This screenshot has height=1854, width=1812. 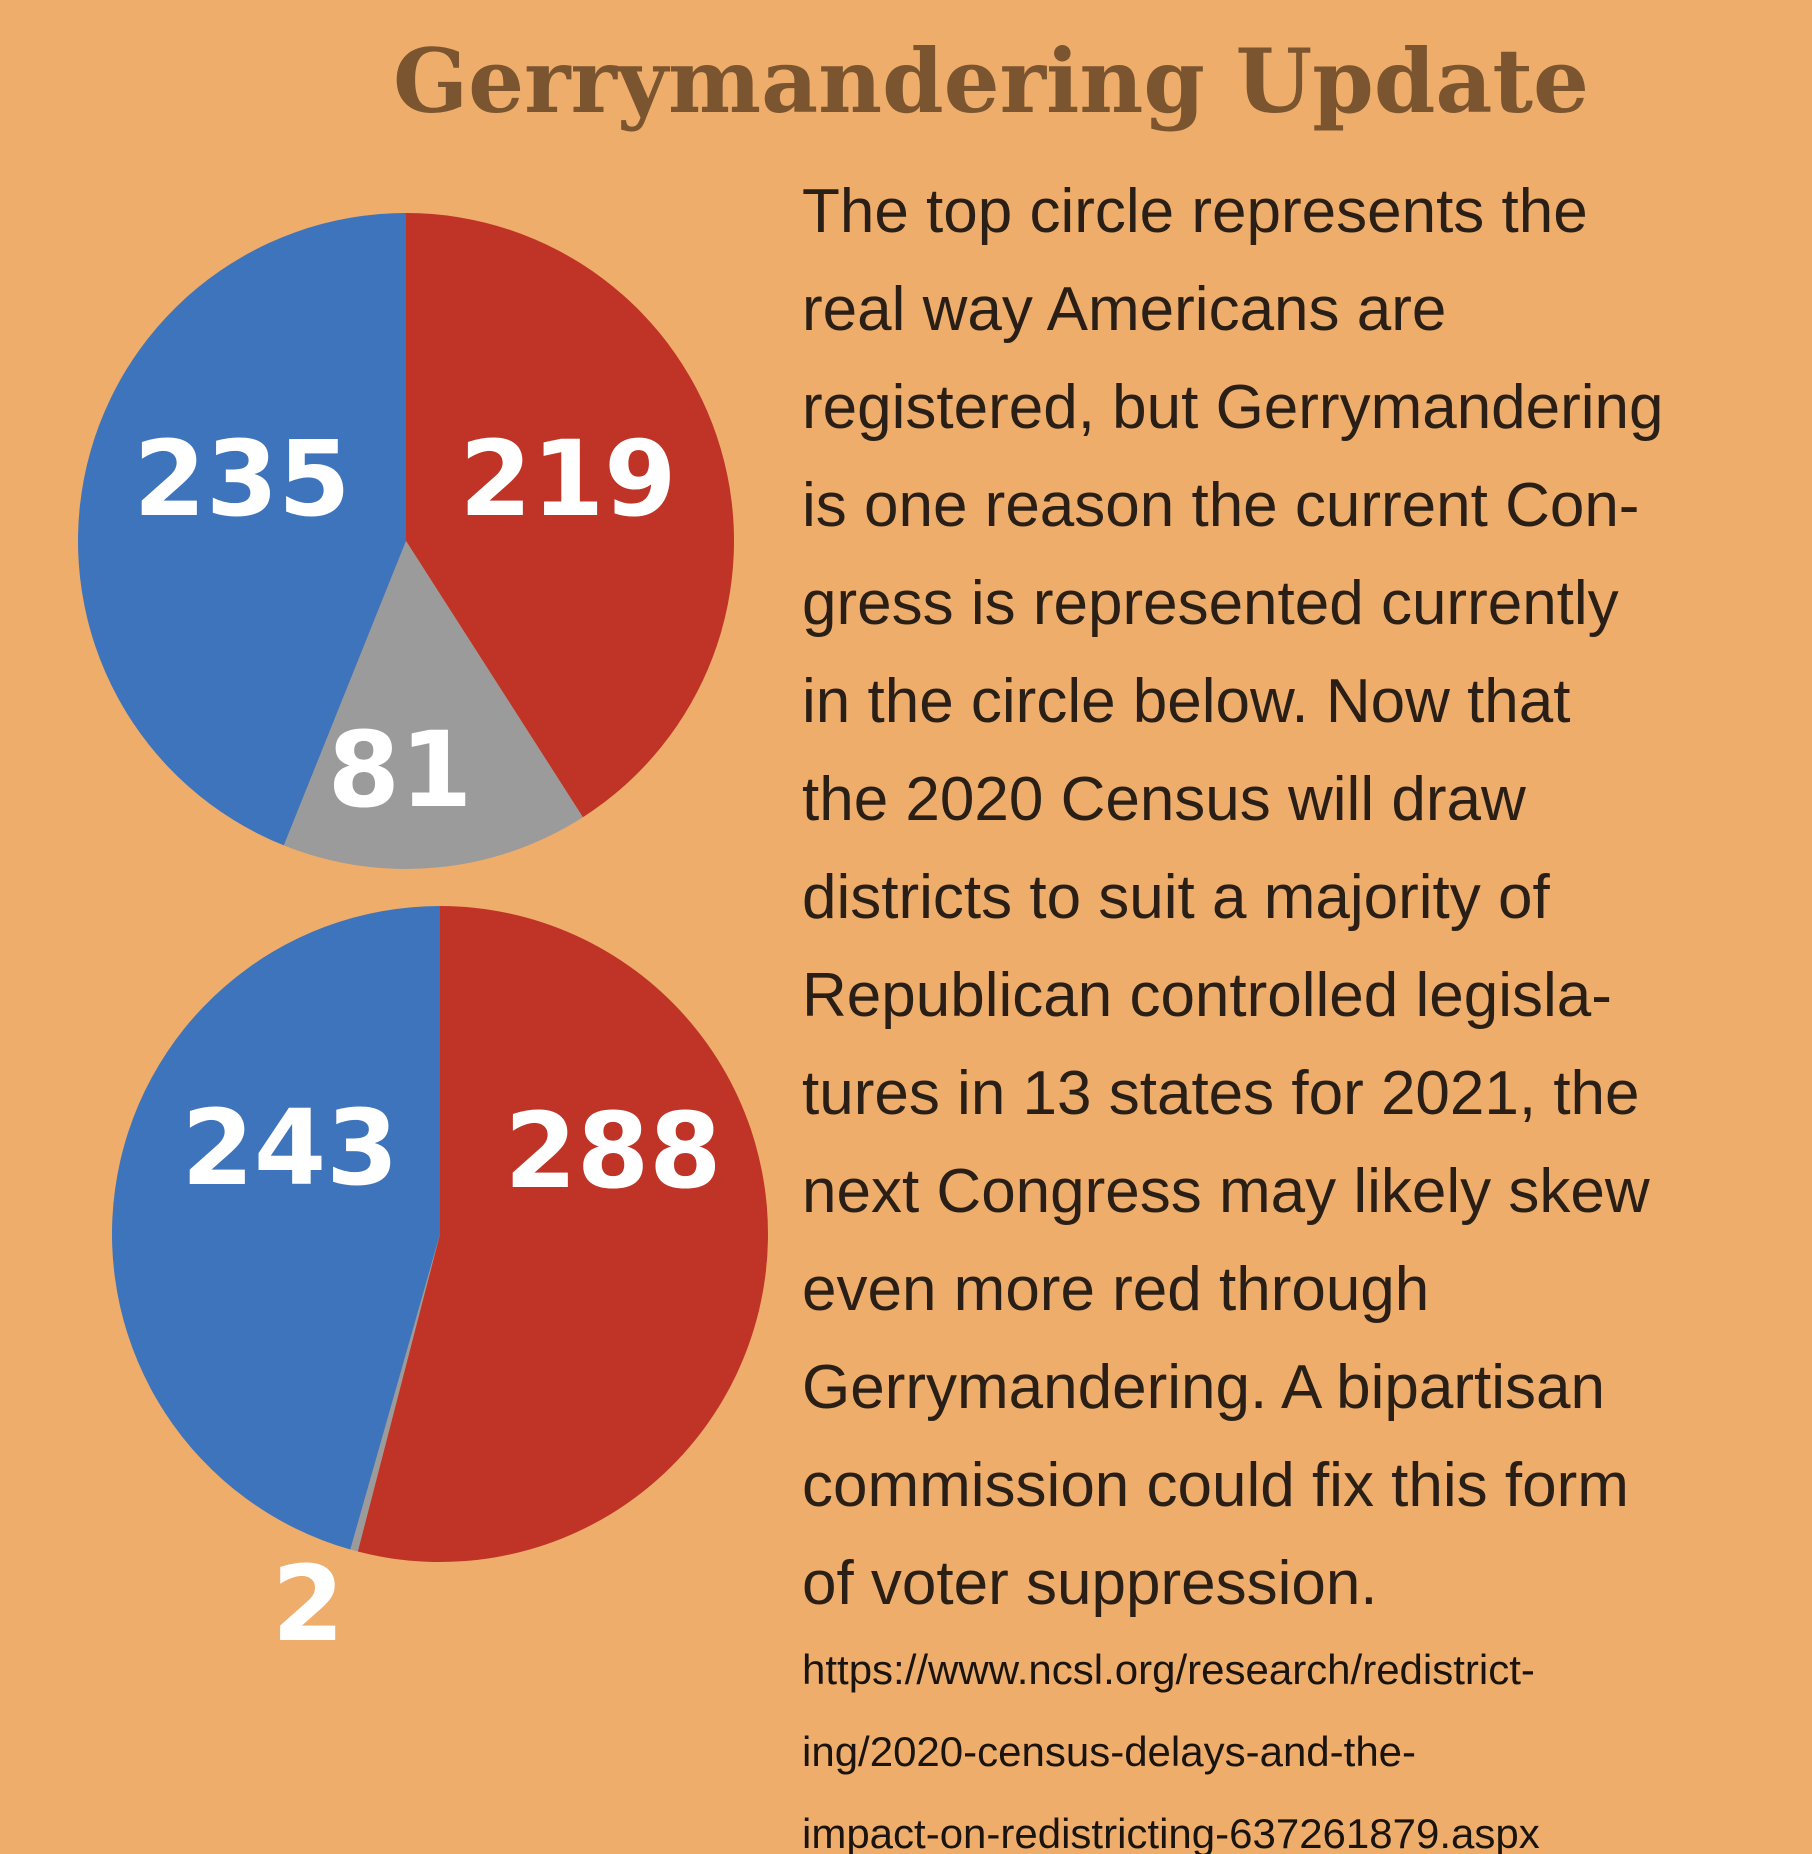 I want to click on source-line: ing/2020-census-delays-and-the-, so click(x=1109, y=1751).